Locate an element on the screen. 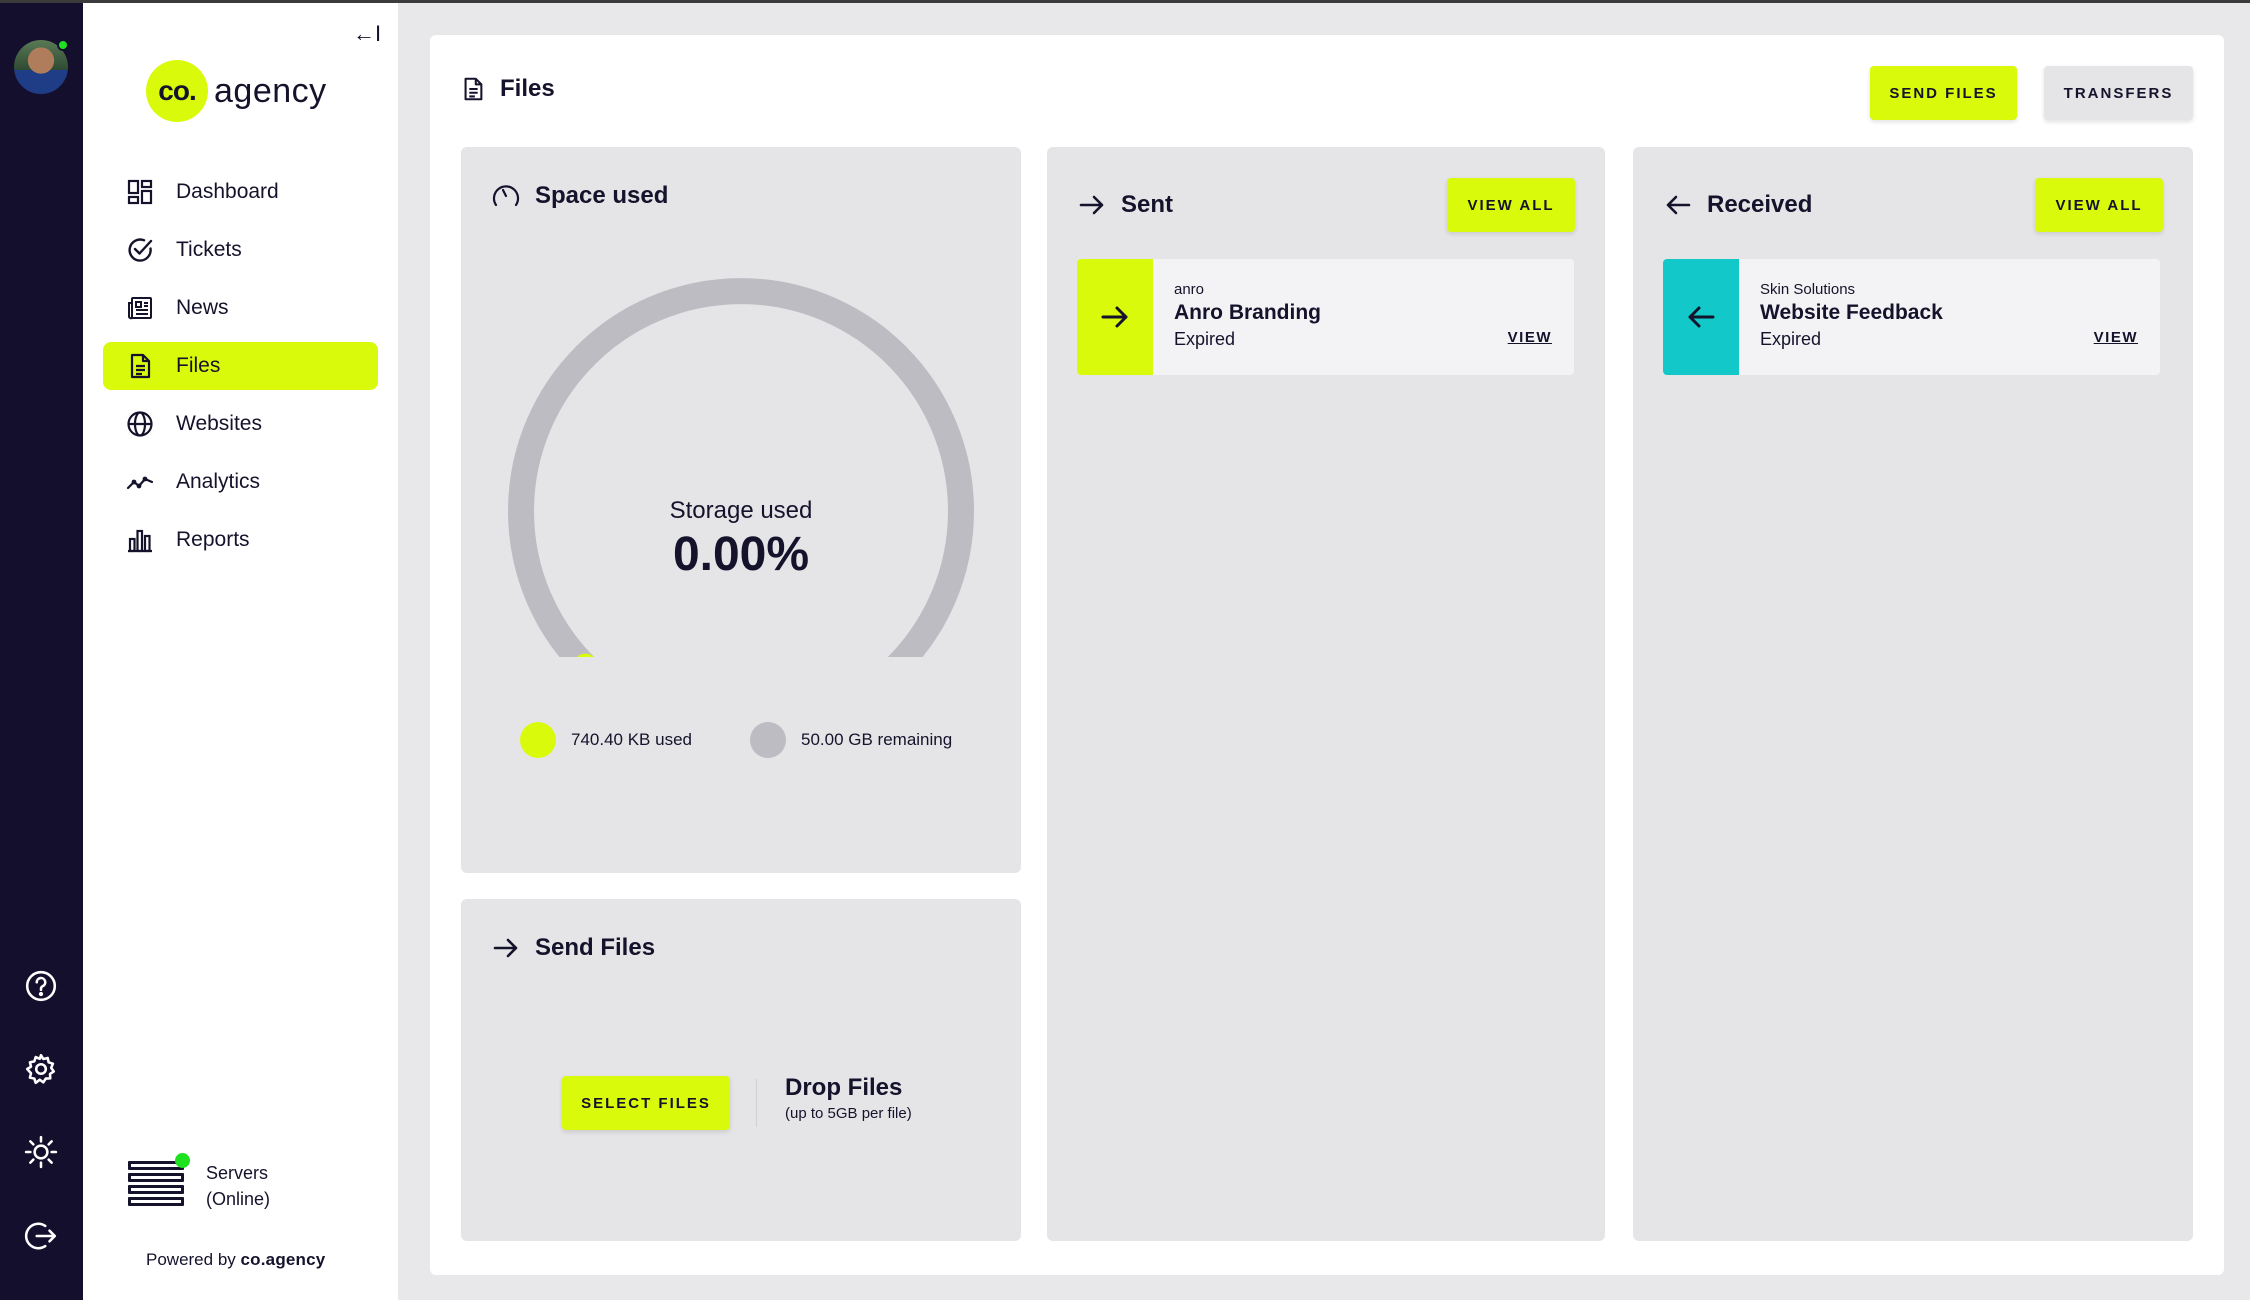 The width and height of the screenshot is (2250, 1300). legend-remaining-text: 50.00 GB remaining is located at coordinates (877, 739).